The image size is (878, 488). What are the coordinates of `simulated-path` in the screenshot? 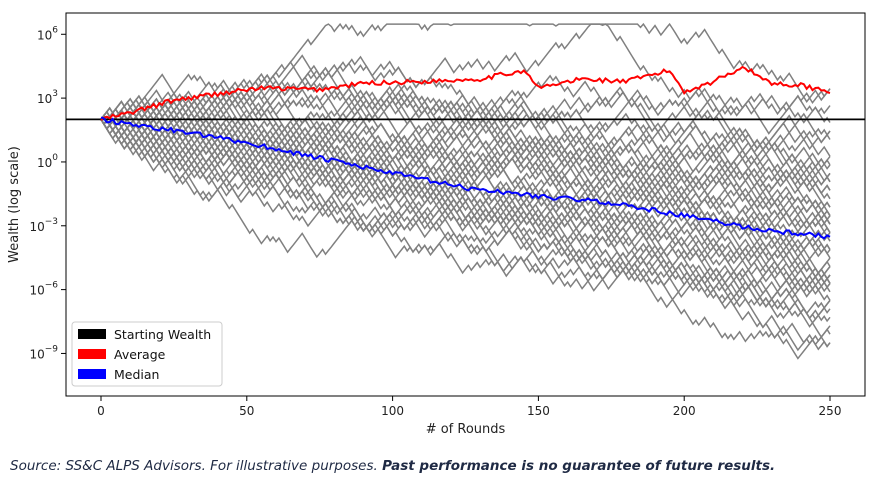 It's located at (465, 114).